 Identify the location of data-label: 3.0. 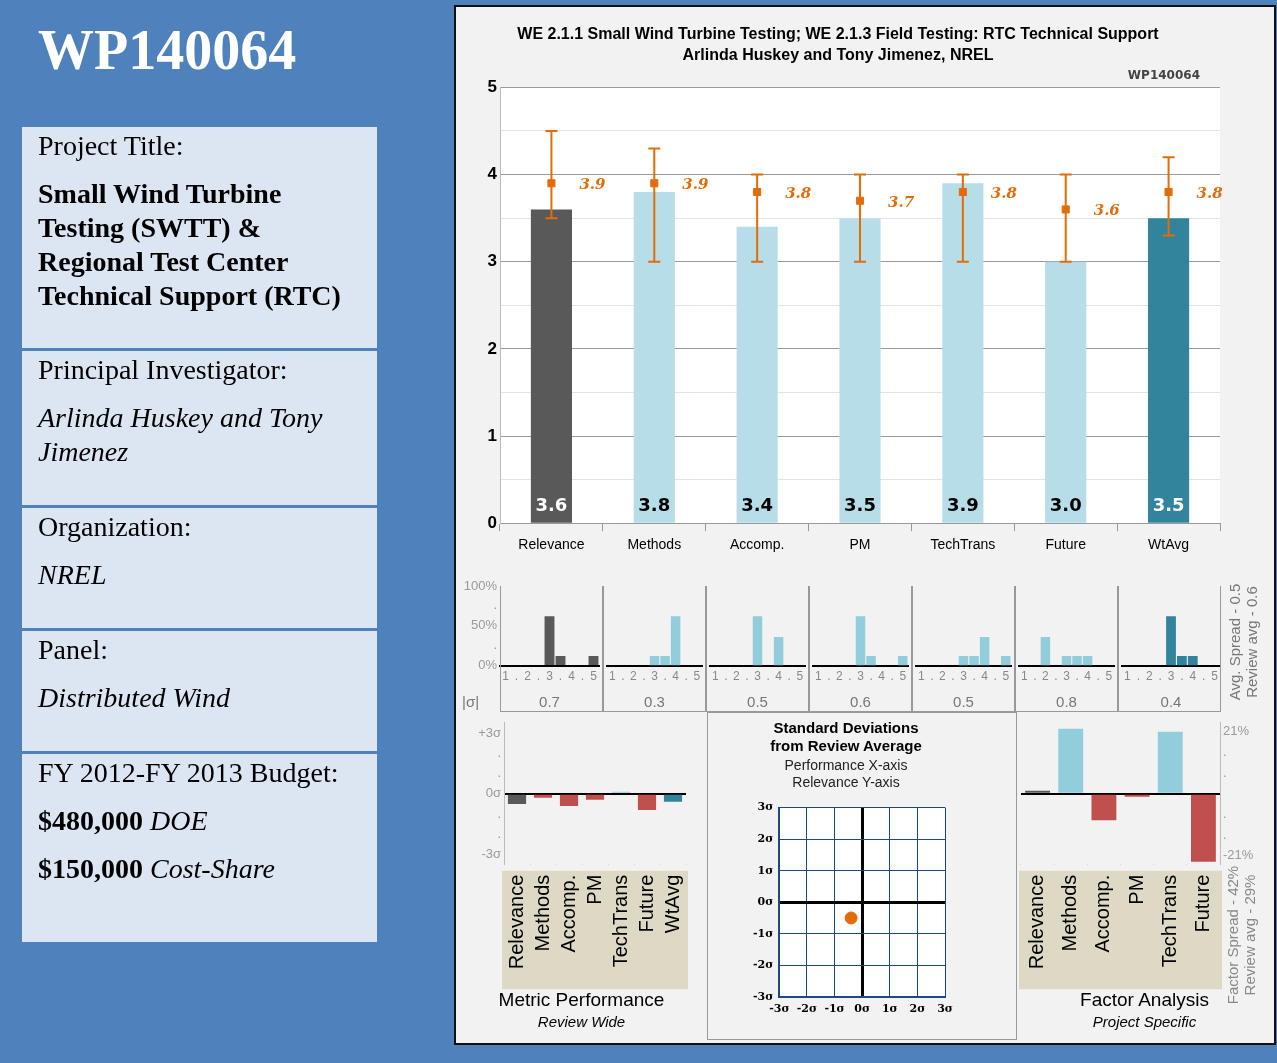
(1065, 504).